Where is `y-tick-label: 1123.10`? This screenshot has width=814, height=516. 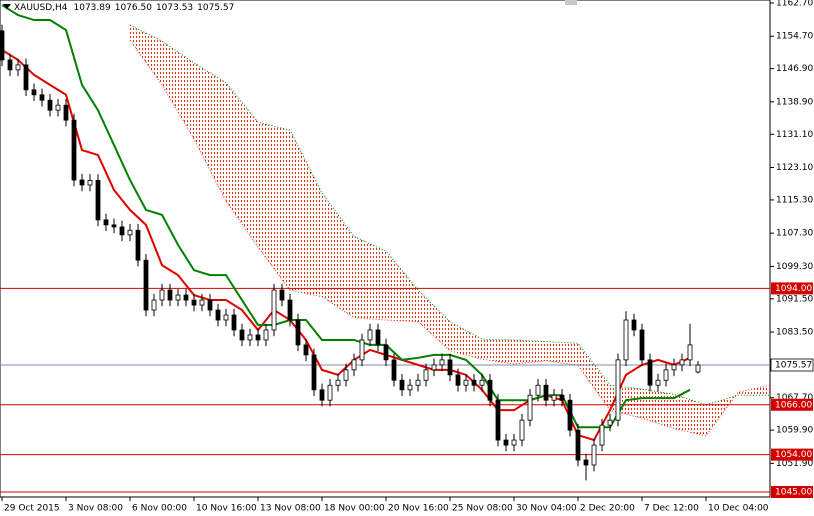
y-tick-label: 1123.10 is located at coordinates (794, 168).